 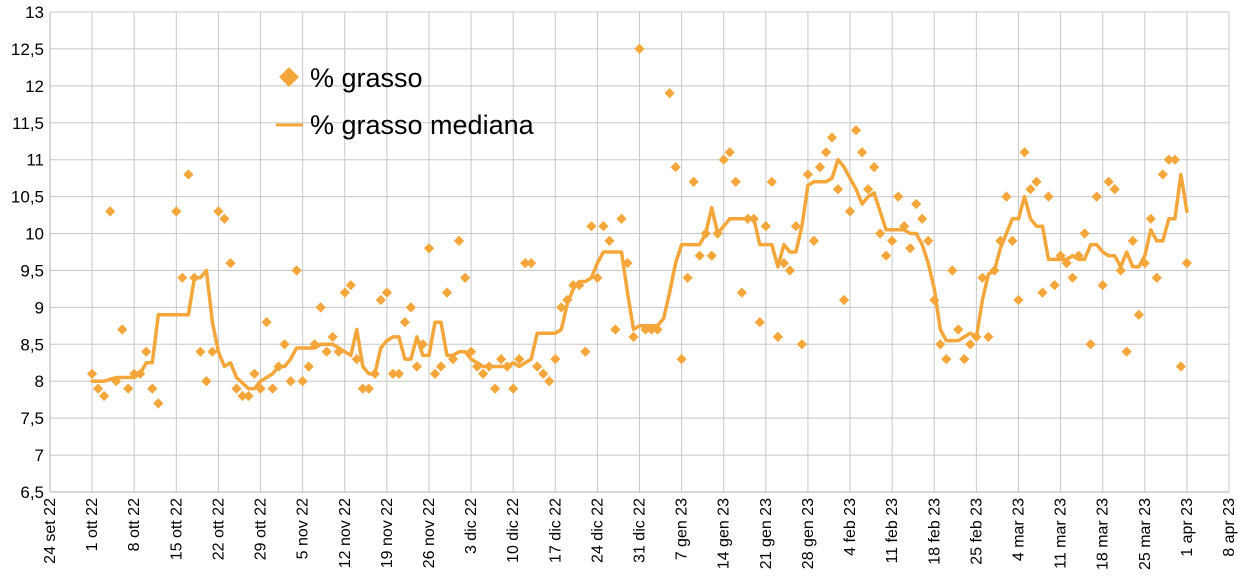 What do you see at coordinates (1187, 527) in the screenshot?
I see `x-tick-label: 1 apr 23` at bounding box center [1187, 527].